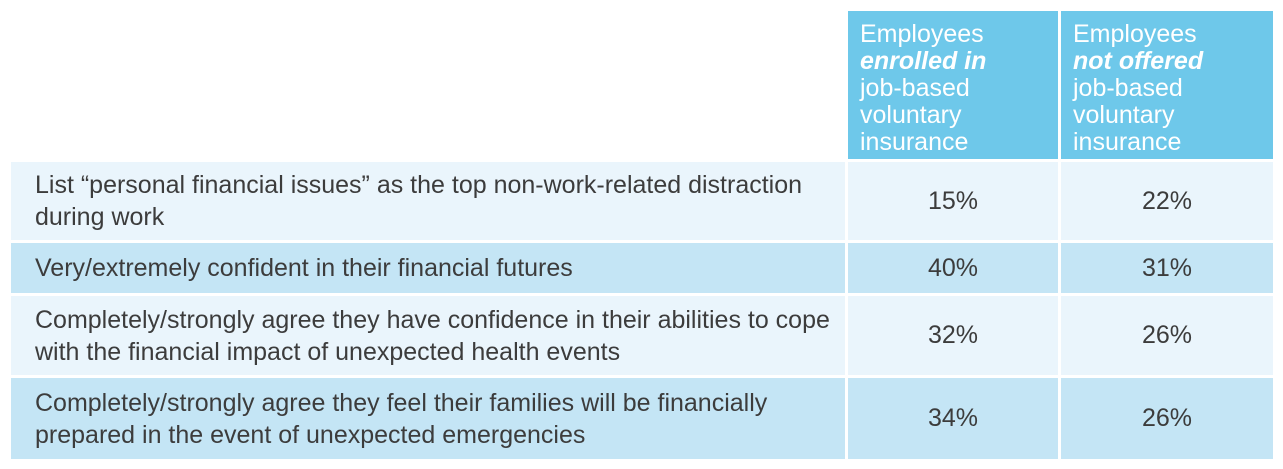 This screenshot has height=469, width=1283. I want to click on column-header-emphasis: enrolled in, so click(923, 61).